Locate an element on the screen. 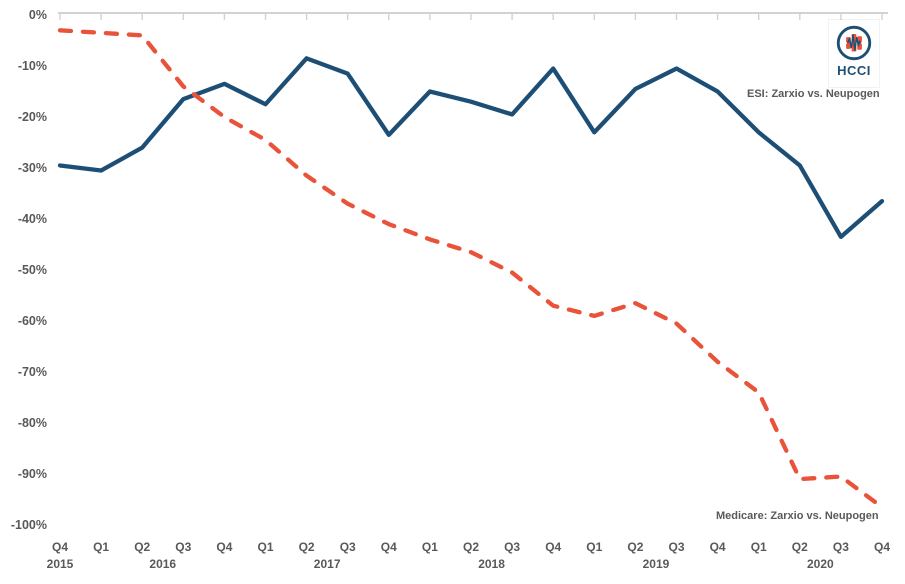 This screenshot has height=584, width=905. y-tick-label: -40% is located at coordinates (32, 219).